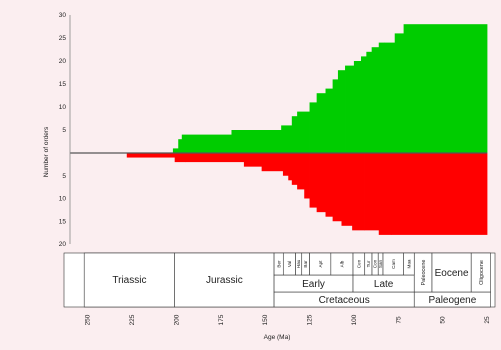 The image size is (501, 350). I want to click on x-axis: 250 225 200 175 150 125 100 75 50 25, so click(288, 319).